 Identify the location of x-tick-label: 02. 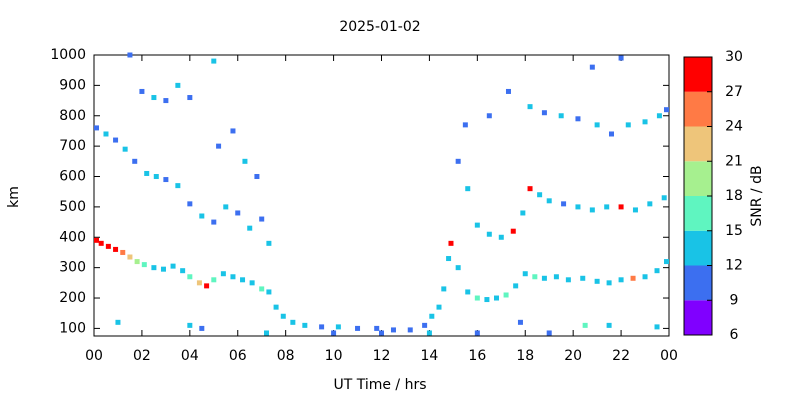
(142, 356).